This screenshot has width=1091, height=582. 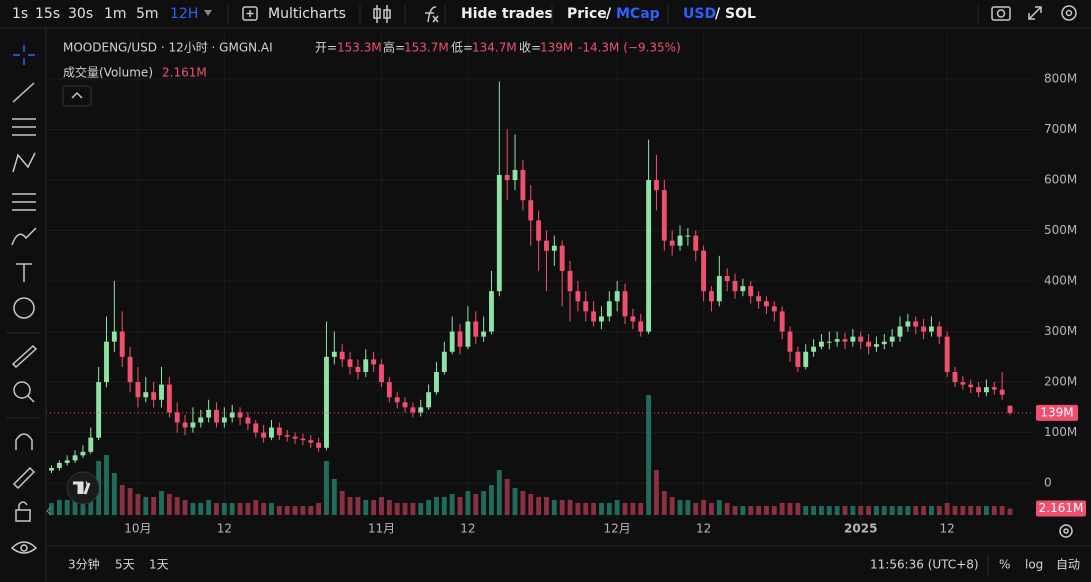 What do you see at coordinates (22, 390) in the screenshot?
I see `zoom-tool` at bounding box center [22, 390].